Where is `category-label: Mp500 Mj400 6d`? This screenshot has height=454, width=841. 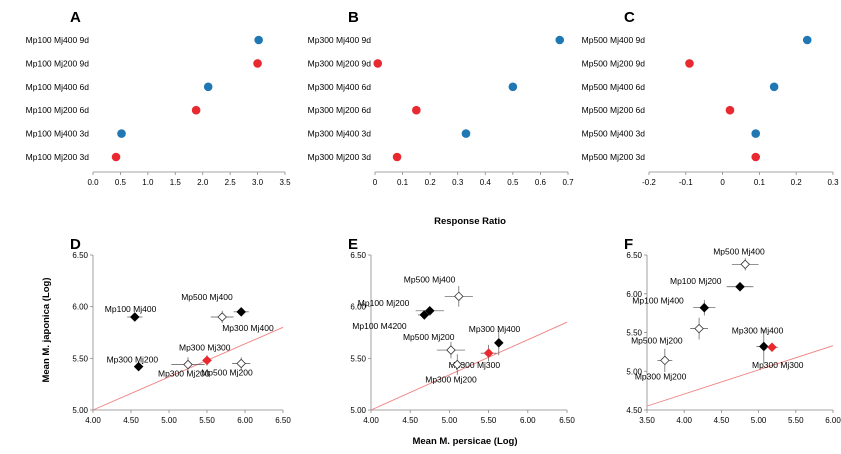 category-label: Mp500 Mj400 6d is located at coordinates (614, 87).